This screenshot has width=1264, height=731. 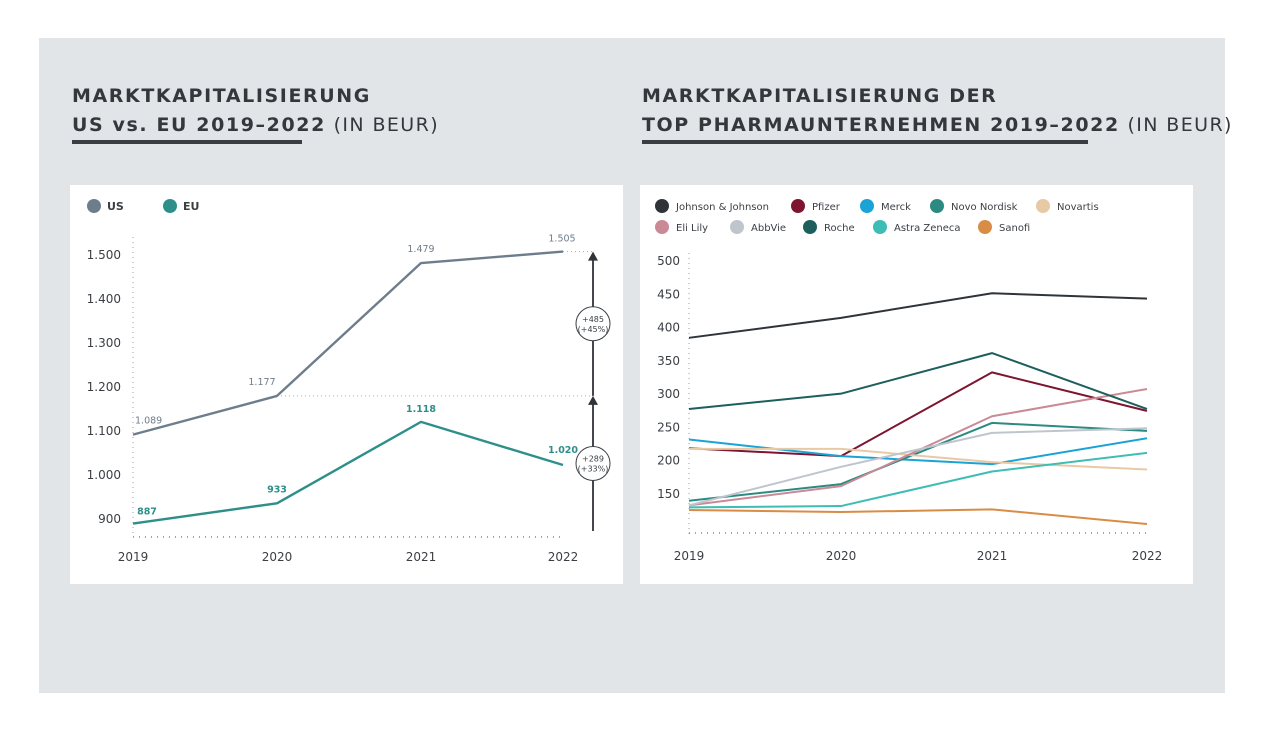 What do you see at coordinates (668, 494) in the screenshot?
I see `y-tick-label: 150` at bounding box center [668, 494].